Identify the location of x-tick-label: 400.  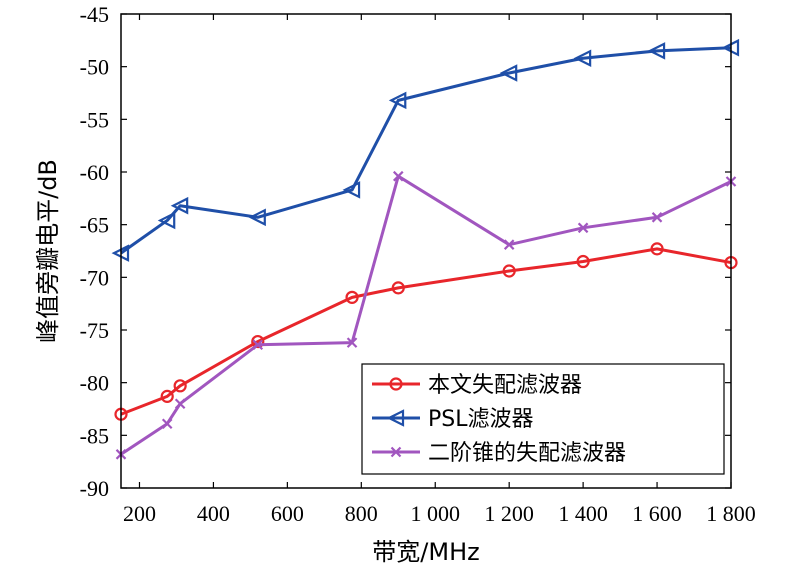
(213, 513).